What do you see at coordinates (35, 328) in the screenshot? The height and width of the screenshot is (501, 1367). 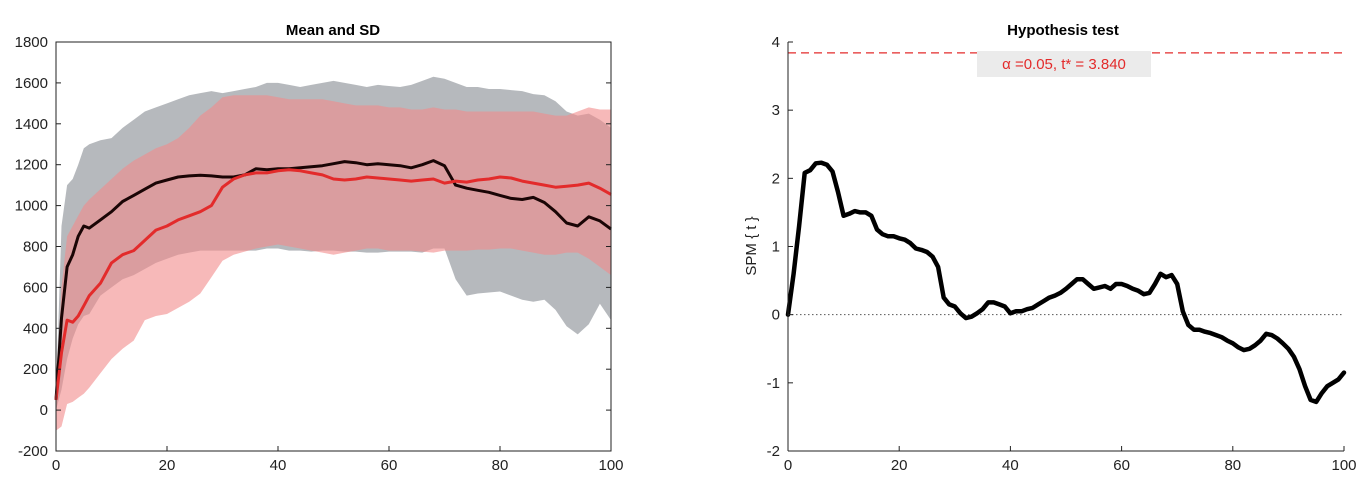 I see `y-tick-label: 400` at bounding box center [35, 328].